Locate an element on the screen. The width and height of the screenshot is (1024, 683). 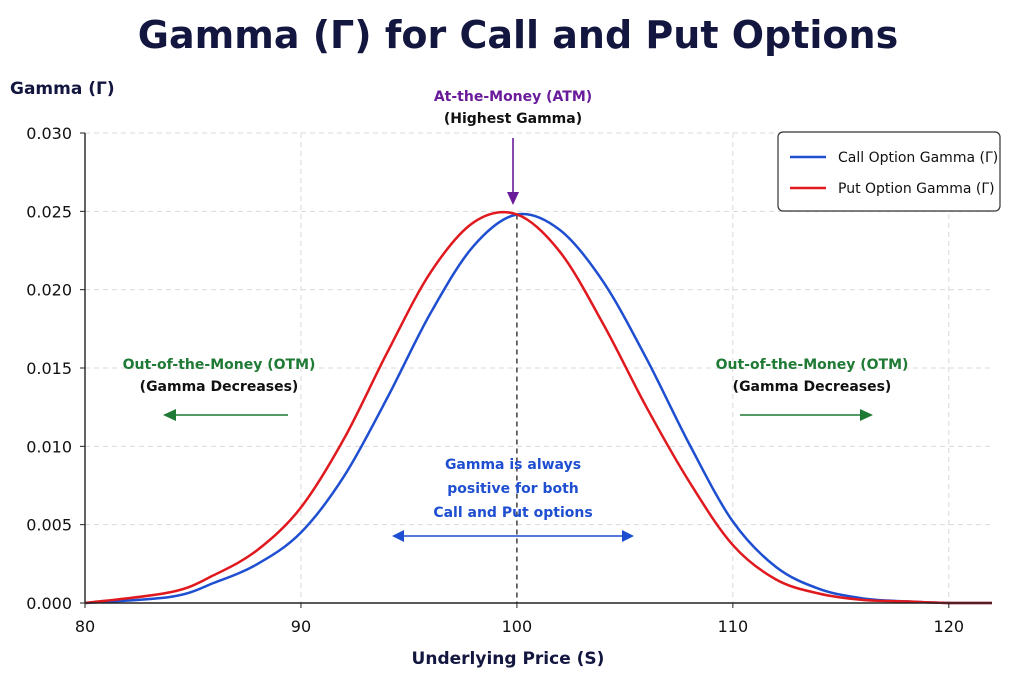
y-tick-label: 0.000 is located at coordinates (49, 603).